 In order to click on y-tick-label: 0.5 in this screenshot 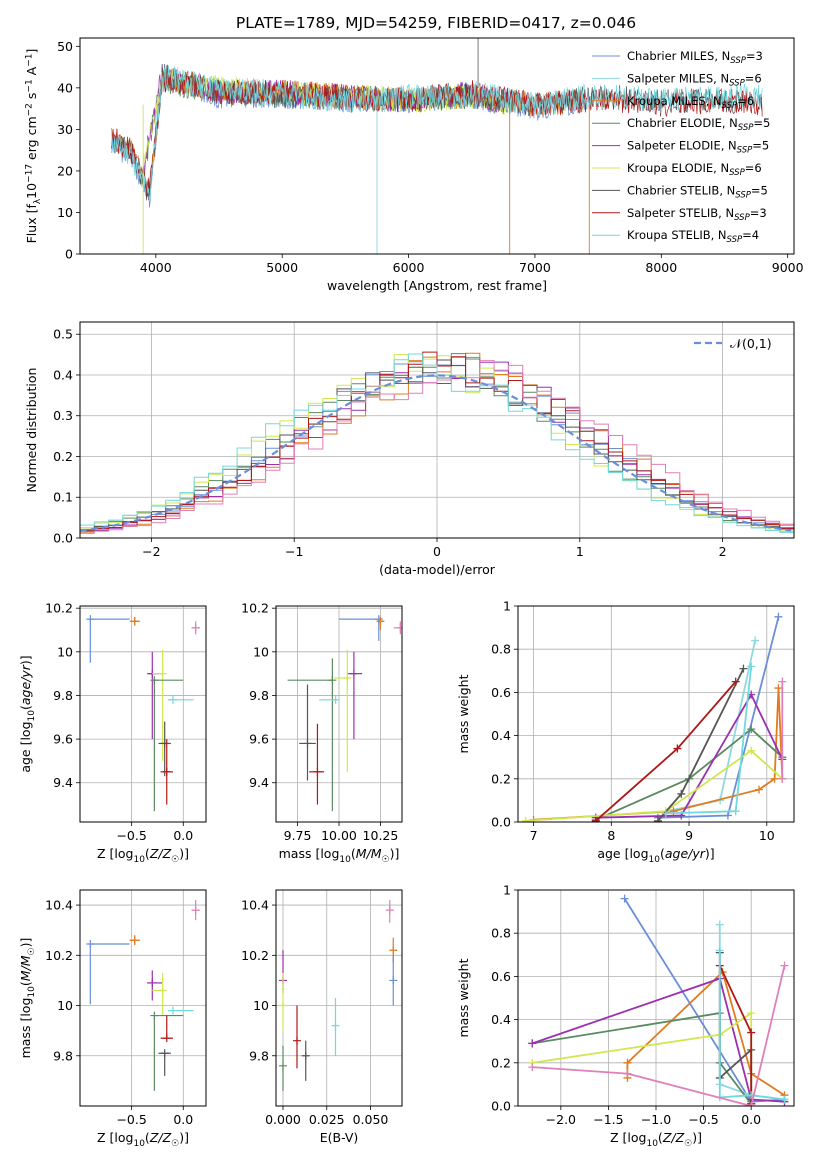, I will do `click(63, 334)`.